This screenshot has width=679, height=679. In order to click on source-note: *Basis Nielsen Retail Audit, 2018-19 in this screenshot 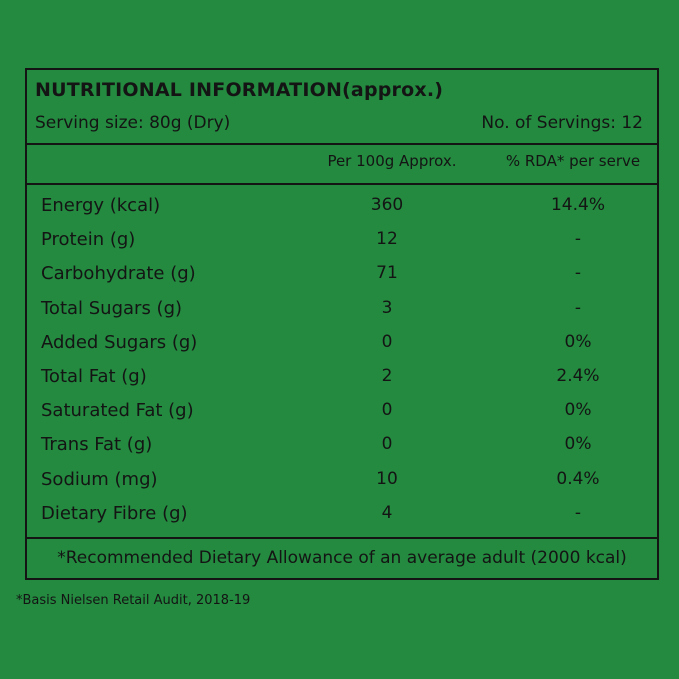, I will do `click(133, 600)`.